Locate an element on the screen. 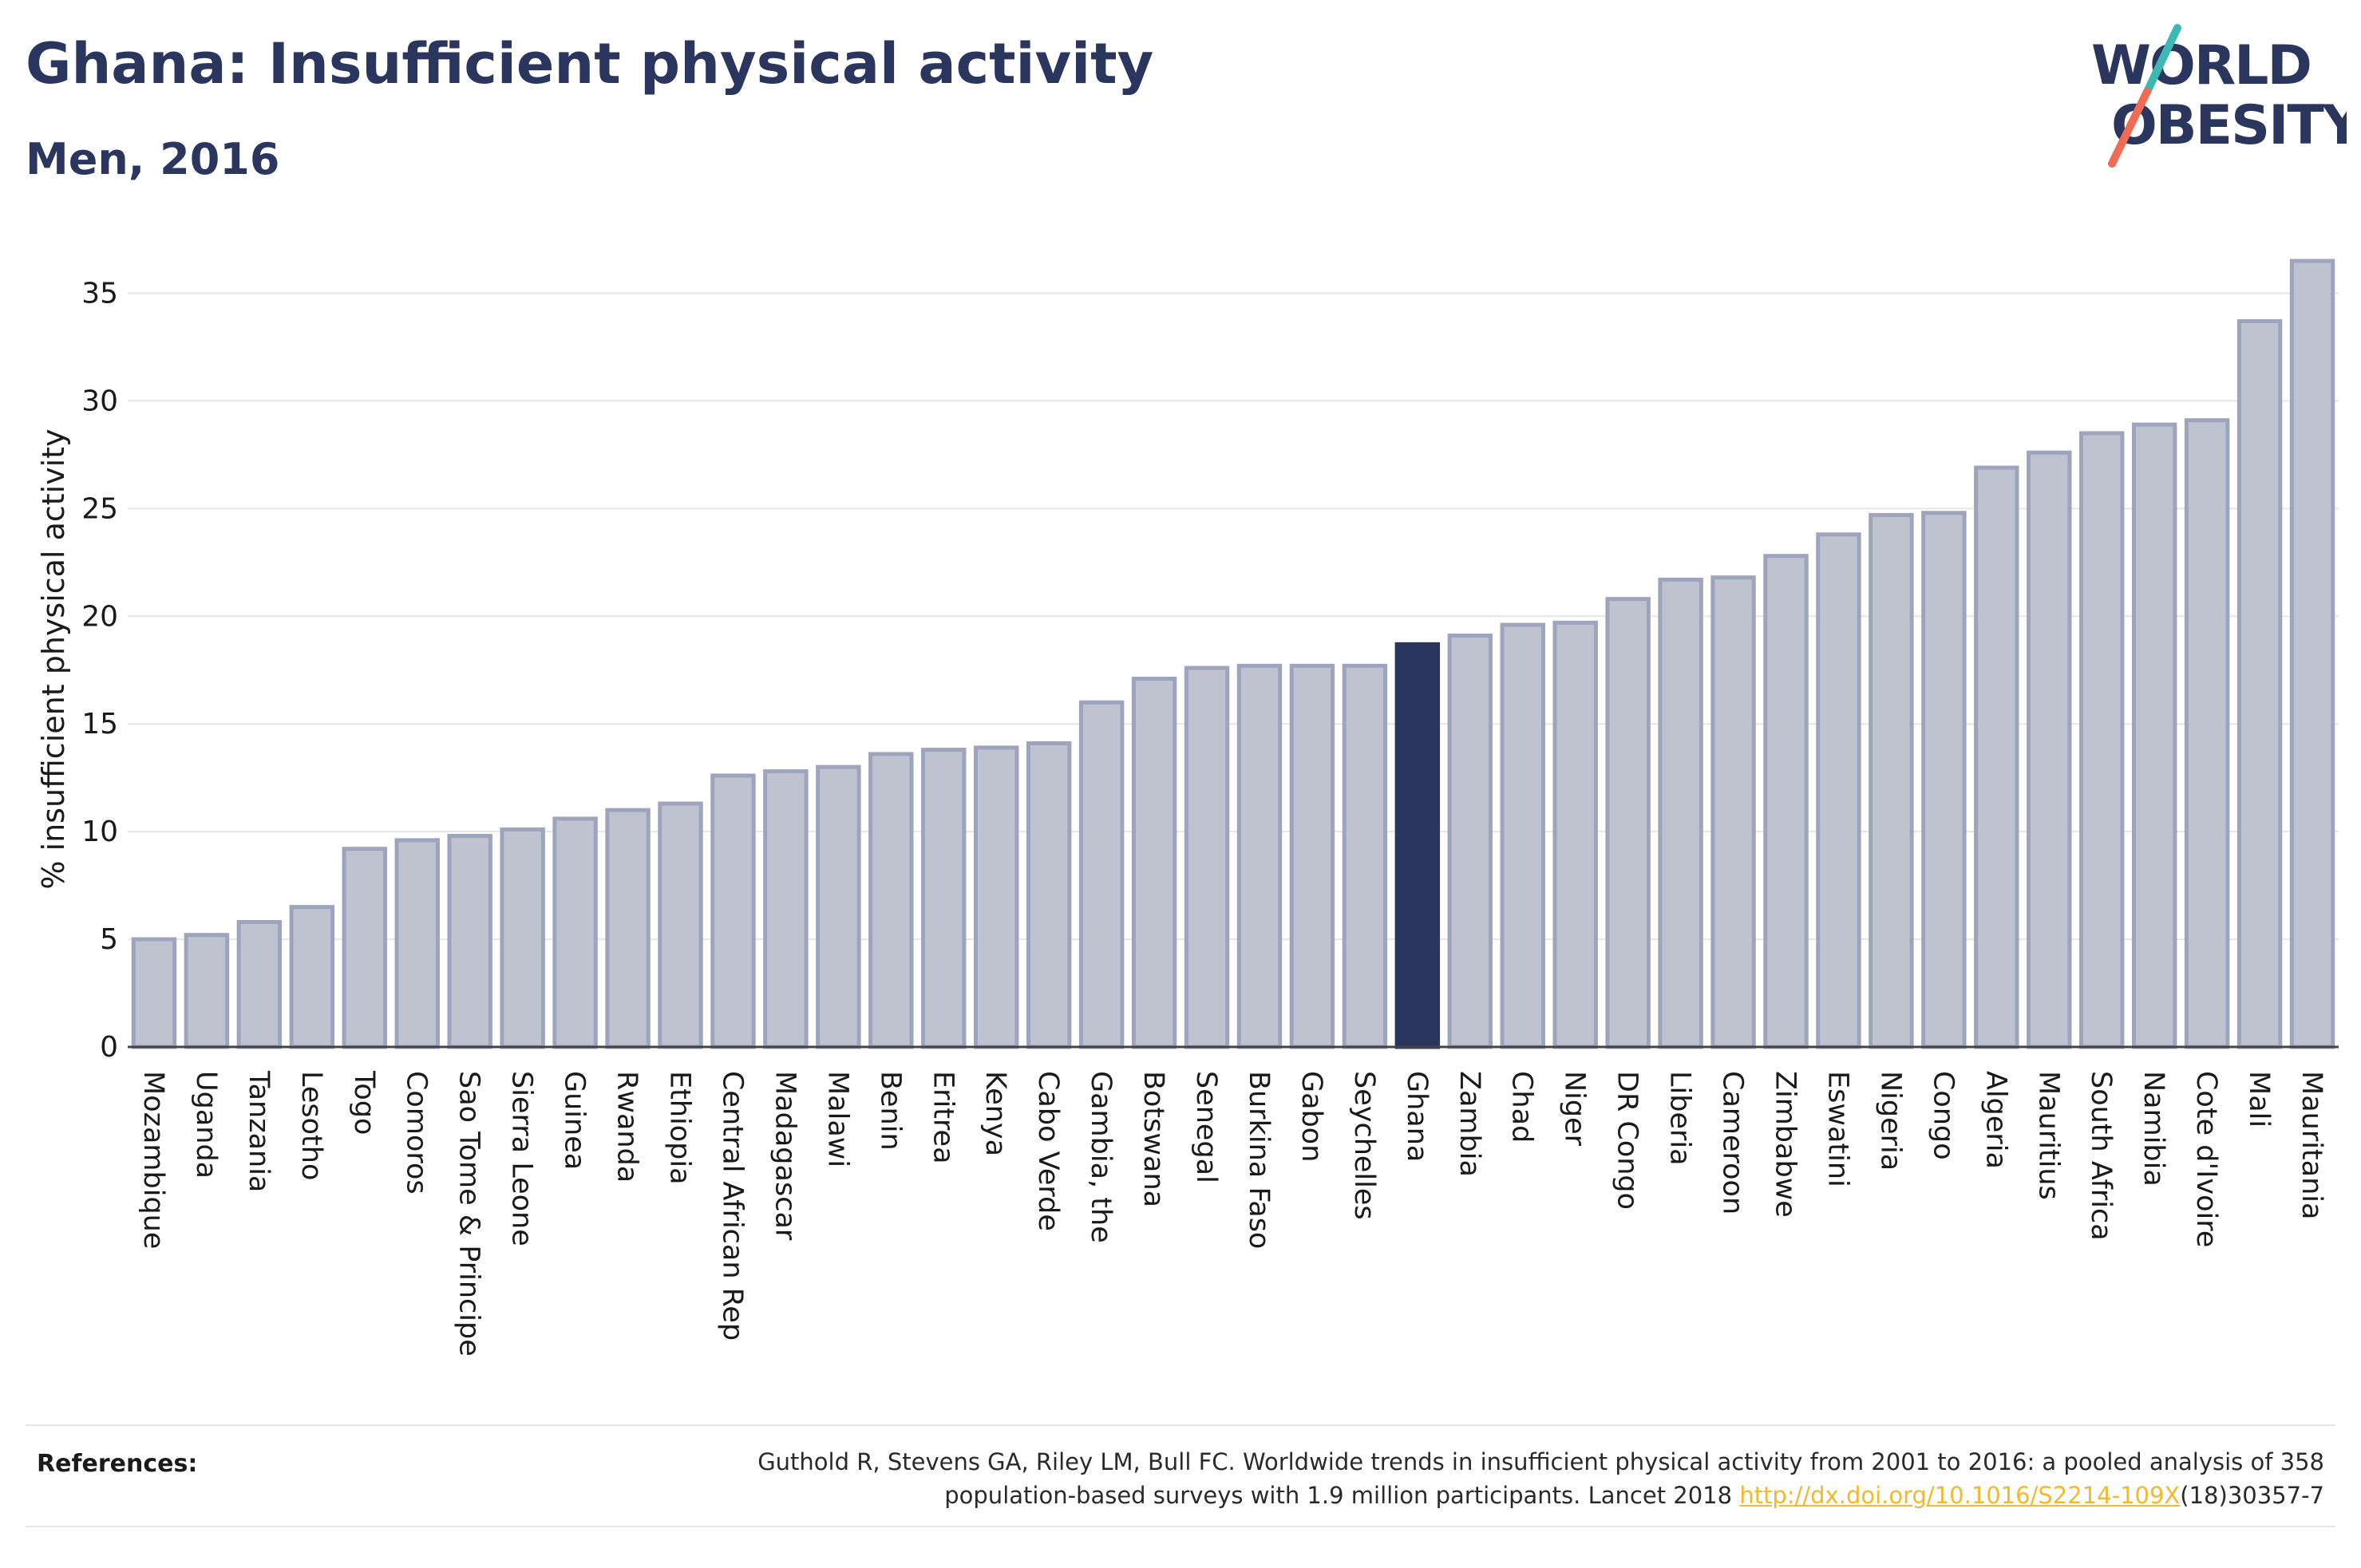 The height and width of the screenshot is (1568, 2361). x-tick-label: Rwanda is located at coordinates (627, 1127).